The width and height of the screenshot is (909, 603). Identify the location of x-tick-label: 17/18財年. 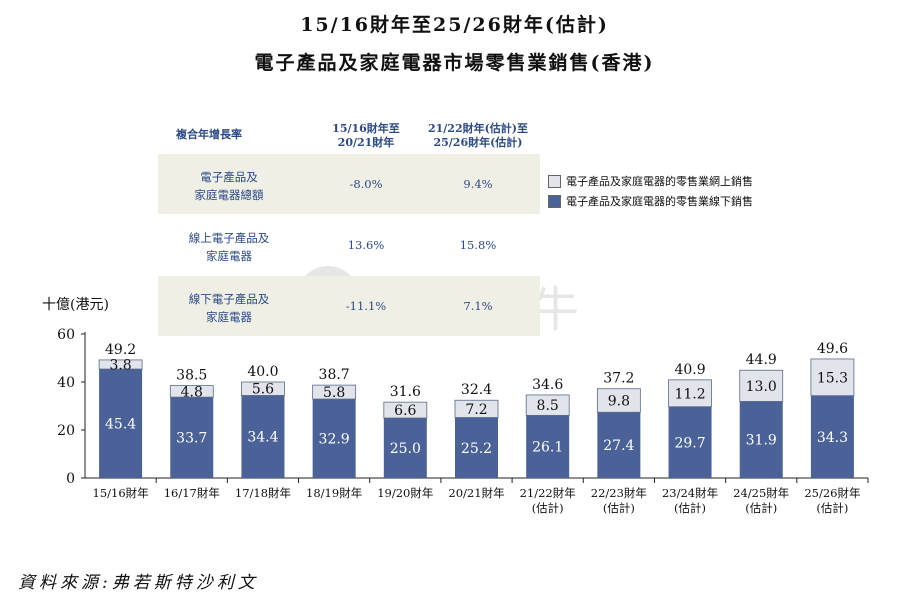
(263, 493).